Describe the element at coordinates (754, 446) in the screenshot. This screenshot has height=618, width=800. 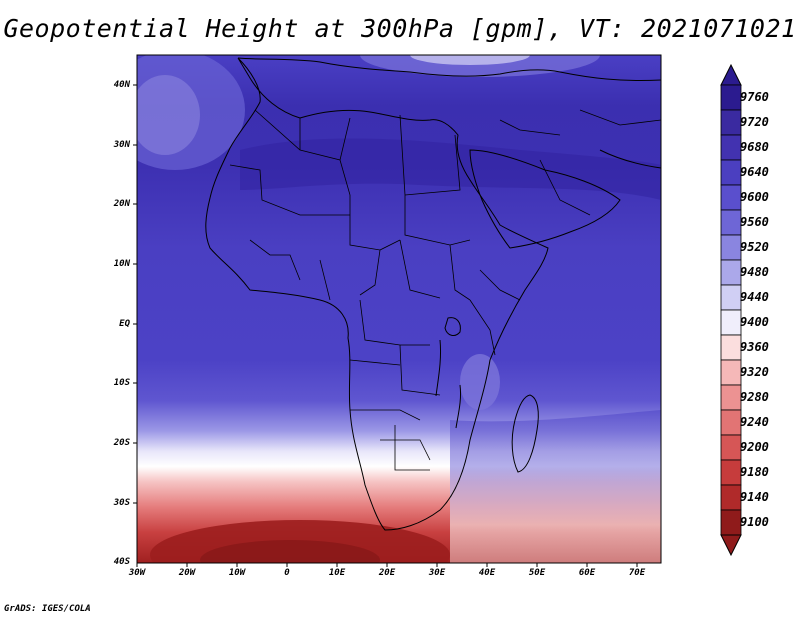
I see `colorbar-label: 9200` at that location.